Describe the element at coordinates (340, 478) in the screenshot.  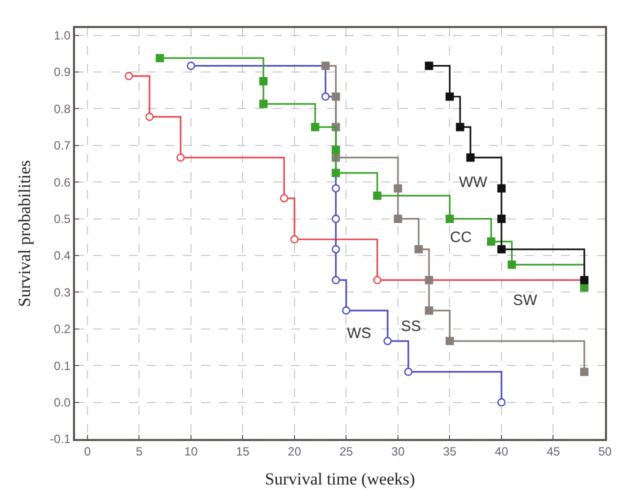
I see `x-axis-title: Survival time (weeks)` at that location.